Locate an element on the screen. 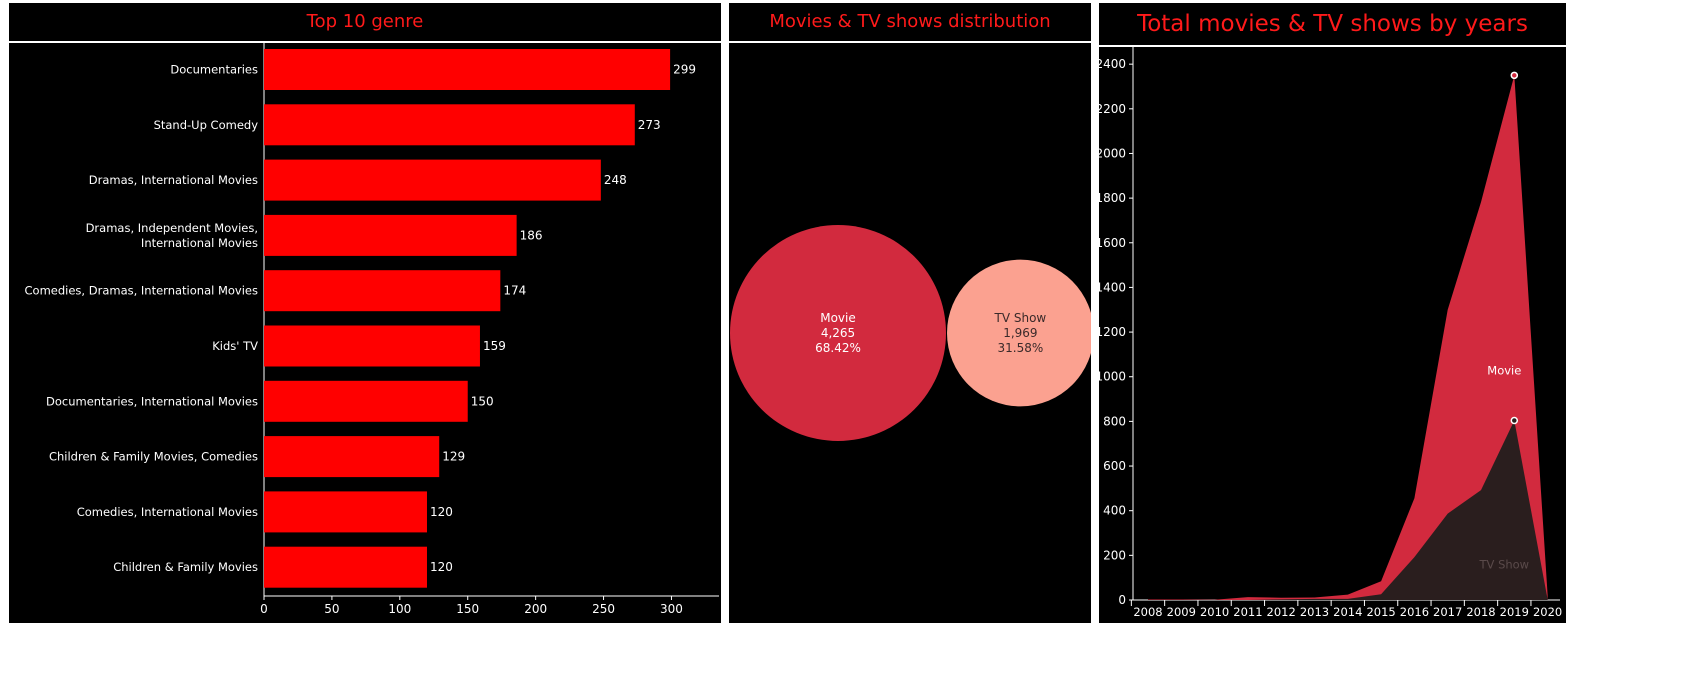 The width and height of the screenshot is (1697, 675). years-y-tick-label: 2400 is located at coordinates (1112, 64).